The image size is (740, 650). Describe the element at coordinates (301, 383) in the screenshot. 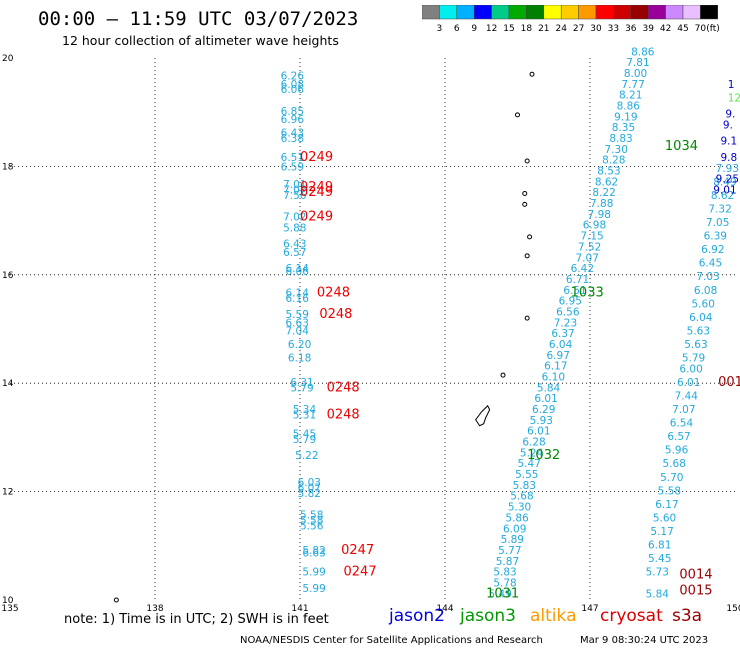

I see `wave-height-label: 6.31` at that location.